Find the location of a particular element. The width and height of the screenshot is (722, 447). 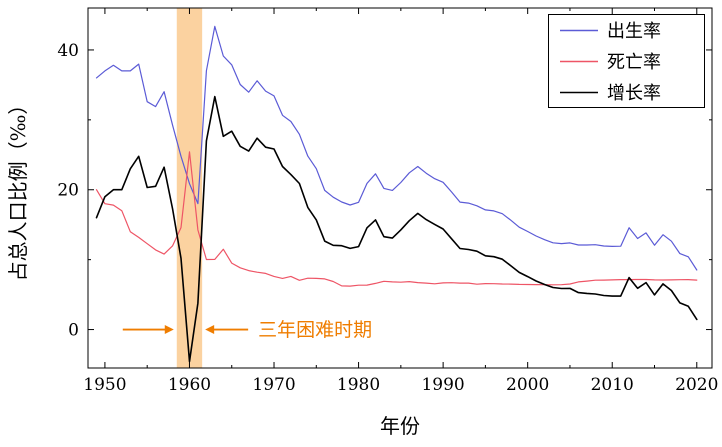

y-tick-label: 20 is located at coordinates (68, 191).